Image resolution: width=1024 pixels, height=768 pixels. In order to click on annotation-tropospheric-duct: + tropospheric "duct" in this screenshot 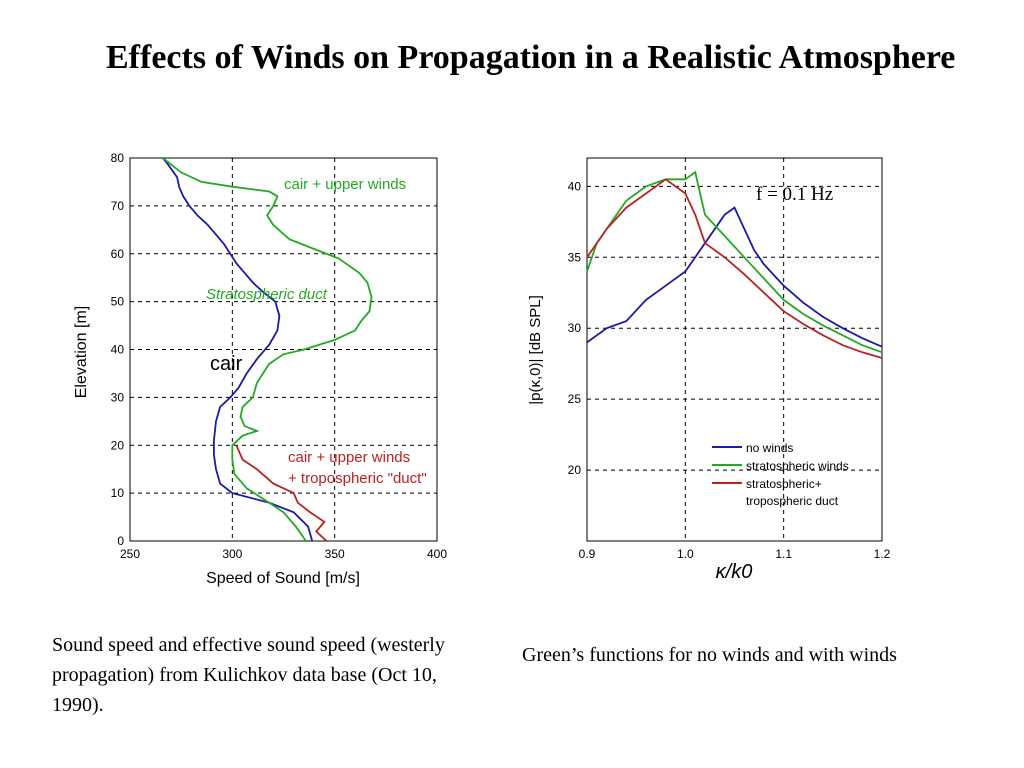, I will do `click(357, 478)`.